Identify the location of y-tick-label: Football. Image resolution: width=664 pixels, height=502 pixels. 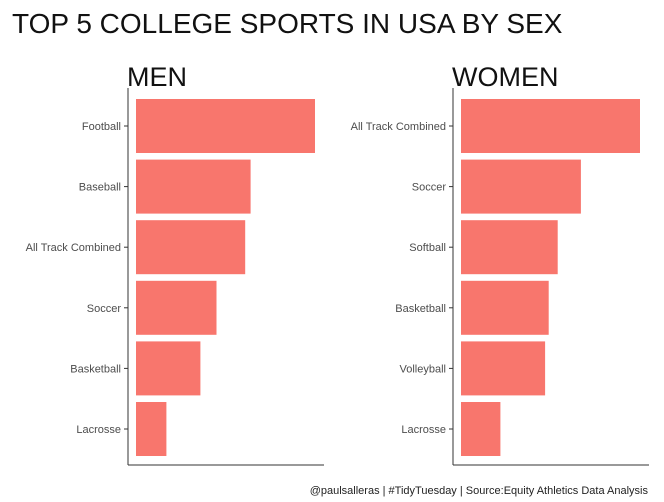
(101, 127).